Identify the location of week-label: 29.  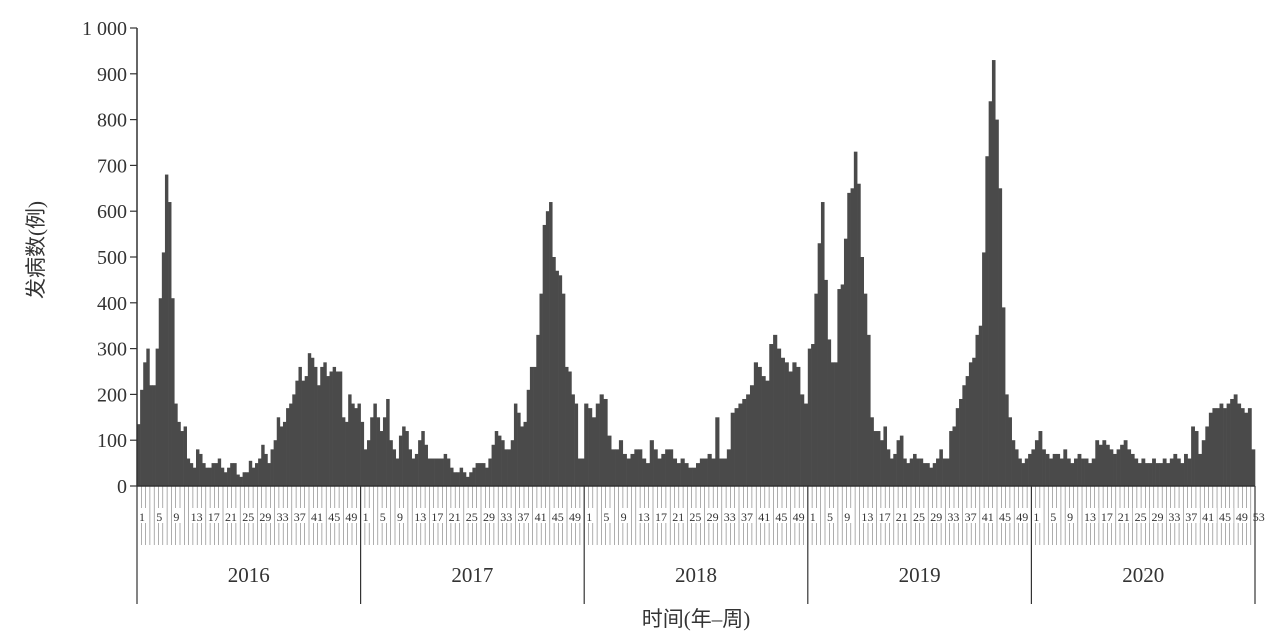
(489, 517).